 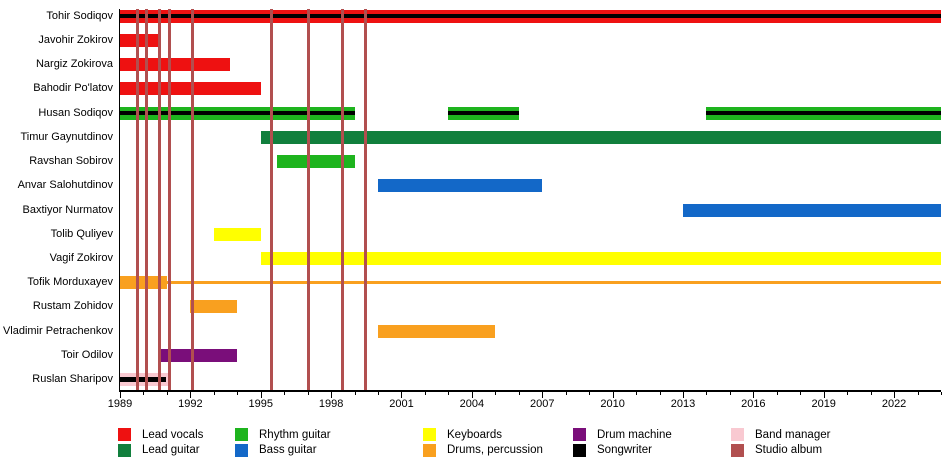 What do you see at coordinates (894, 404) in the screenshot?
I see `x-tick-label: 2022` at bounding box center [894, 404].